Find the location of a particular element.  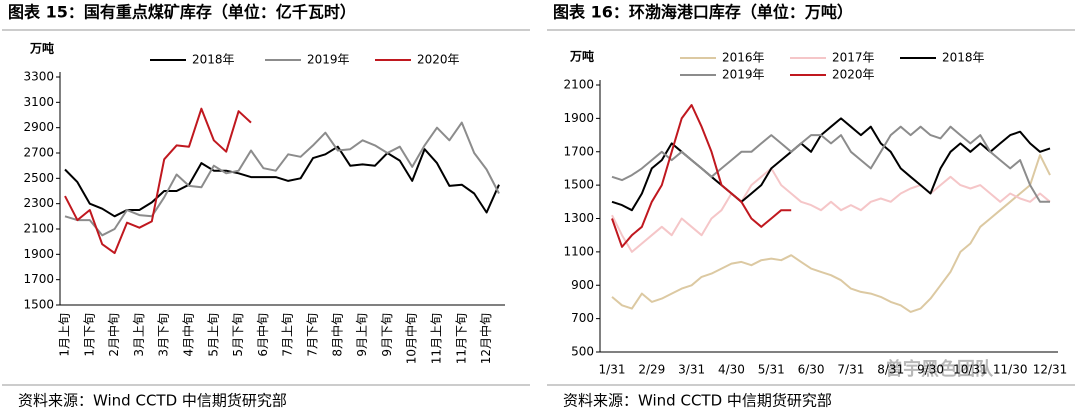

x-tick-label: 11月上旬 is located at coordinates (437, 338).